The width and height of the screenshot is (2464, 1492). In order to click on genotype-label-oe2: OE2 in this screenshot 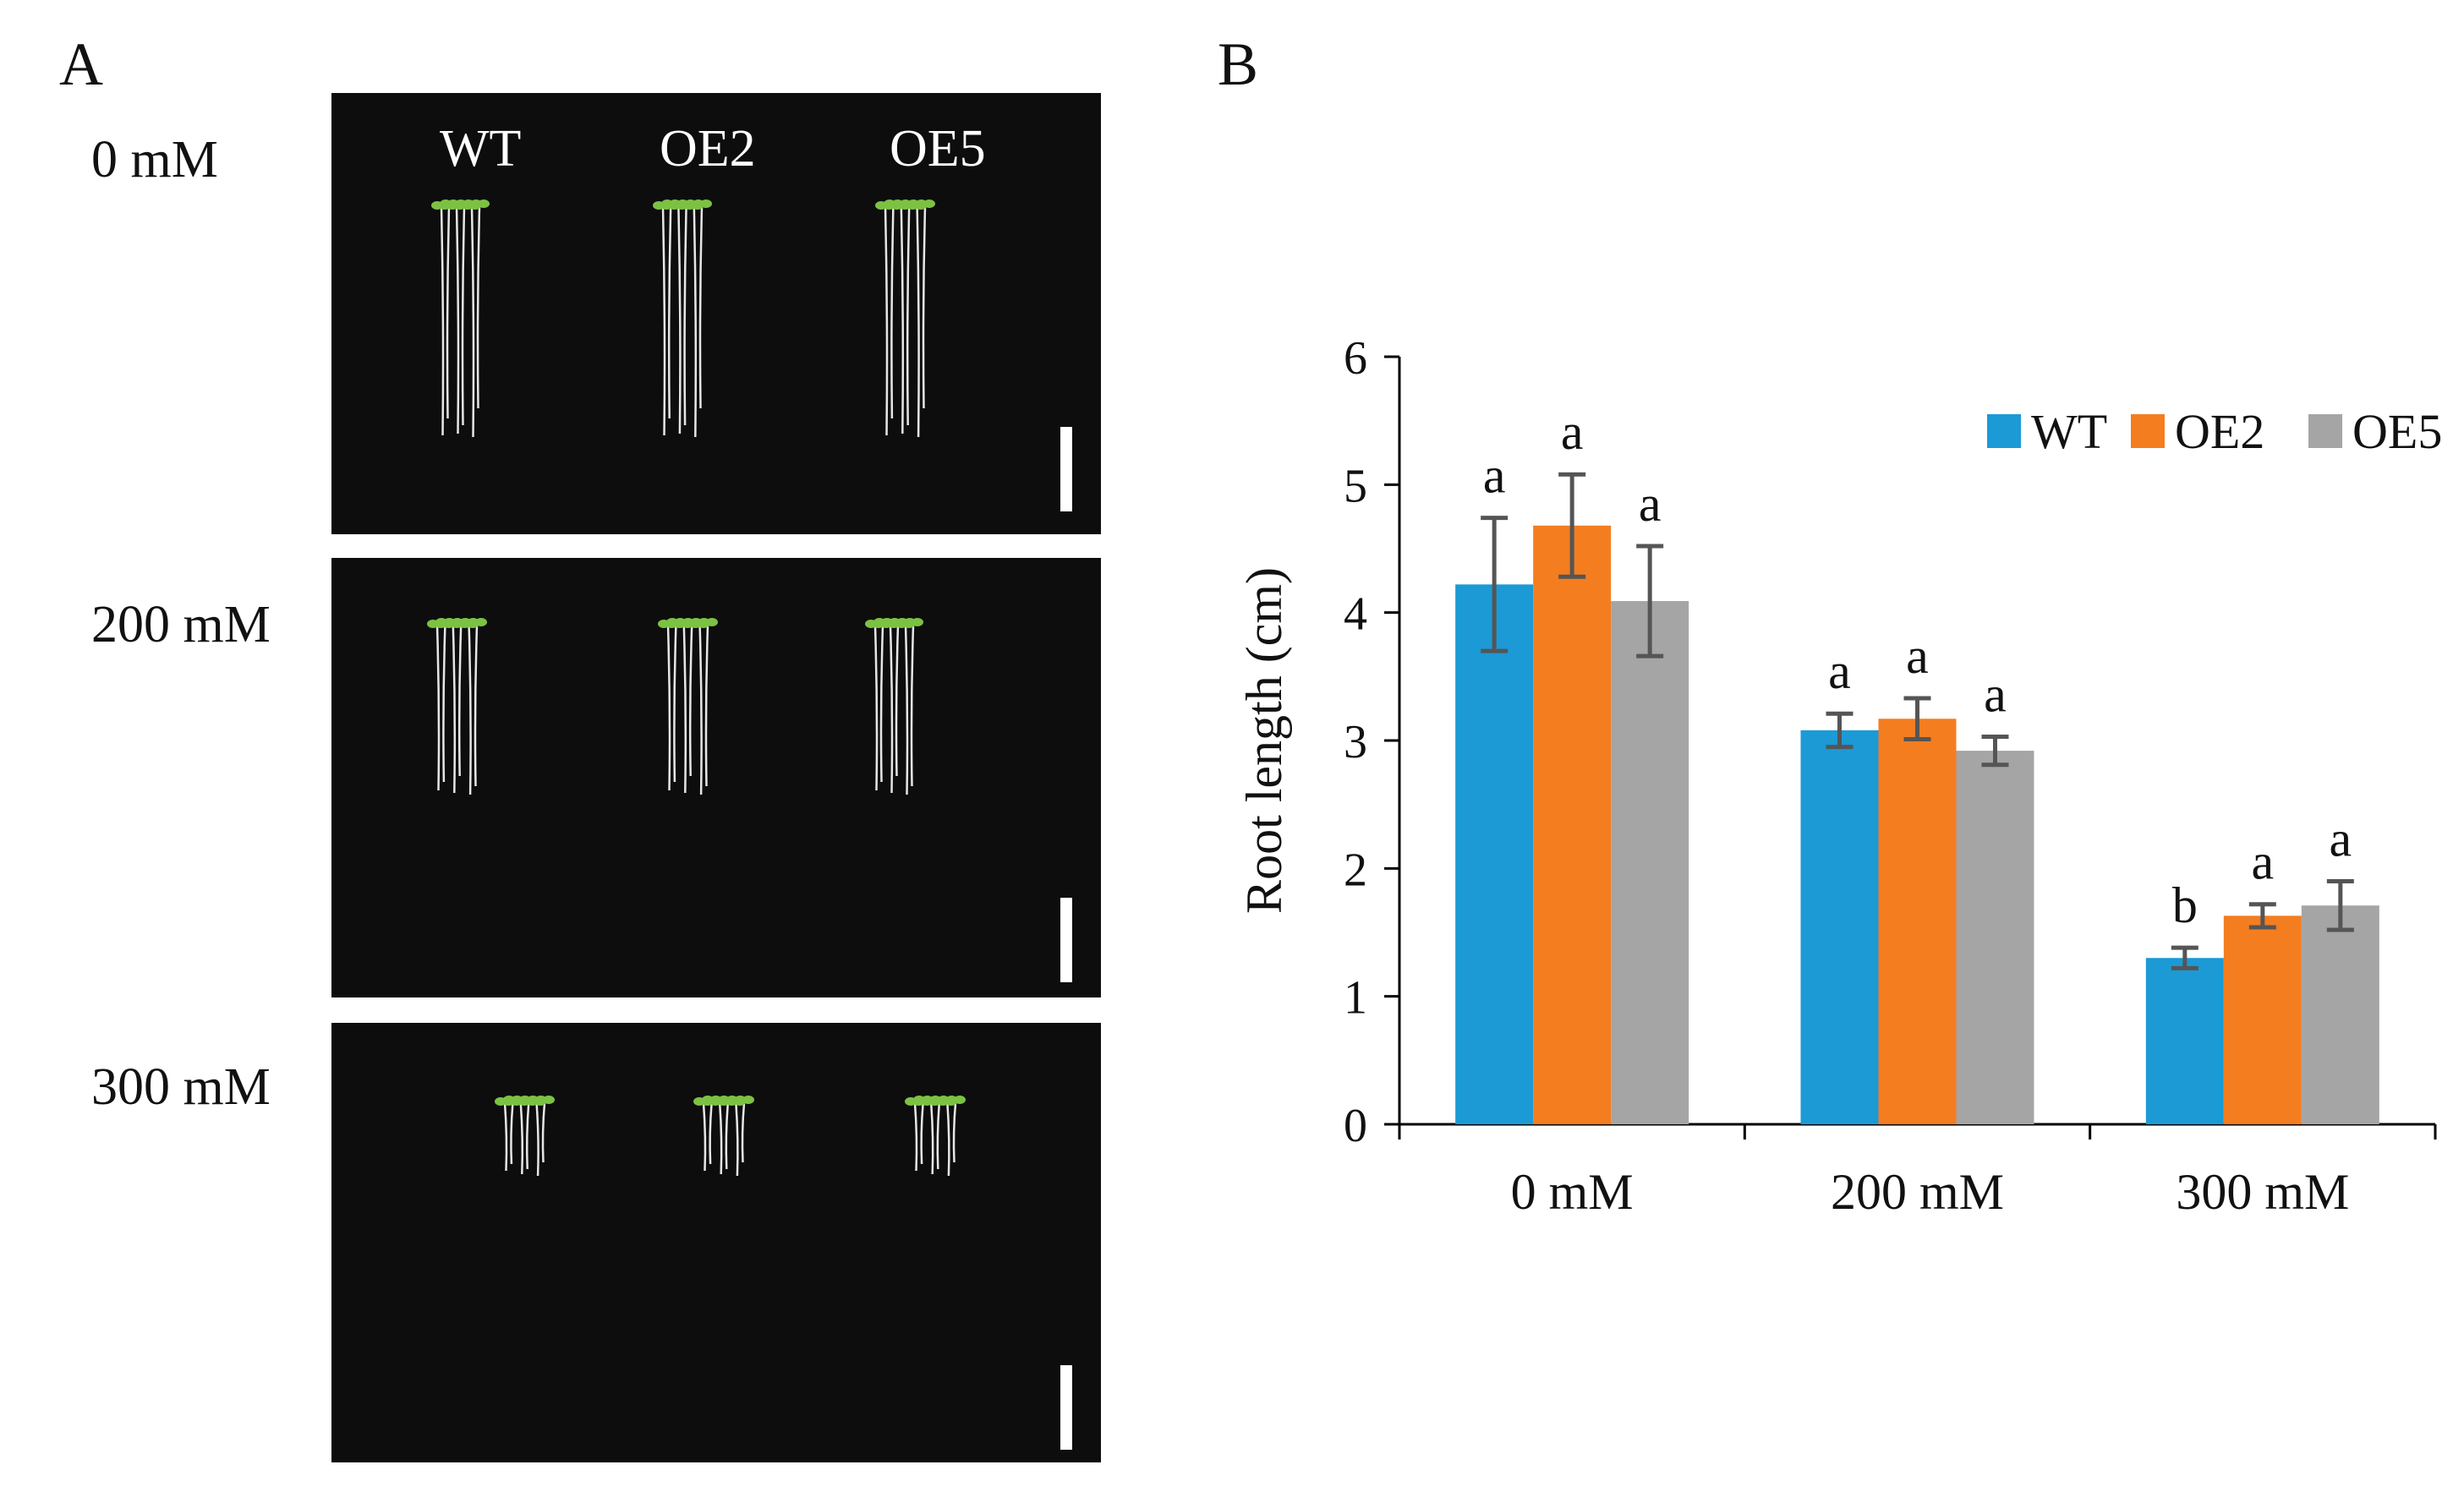, I will do `click(708, 149)`.